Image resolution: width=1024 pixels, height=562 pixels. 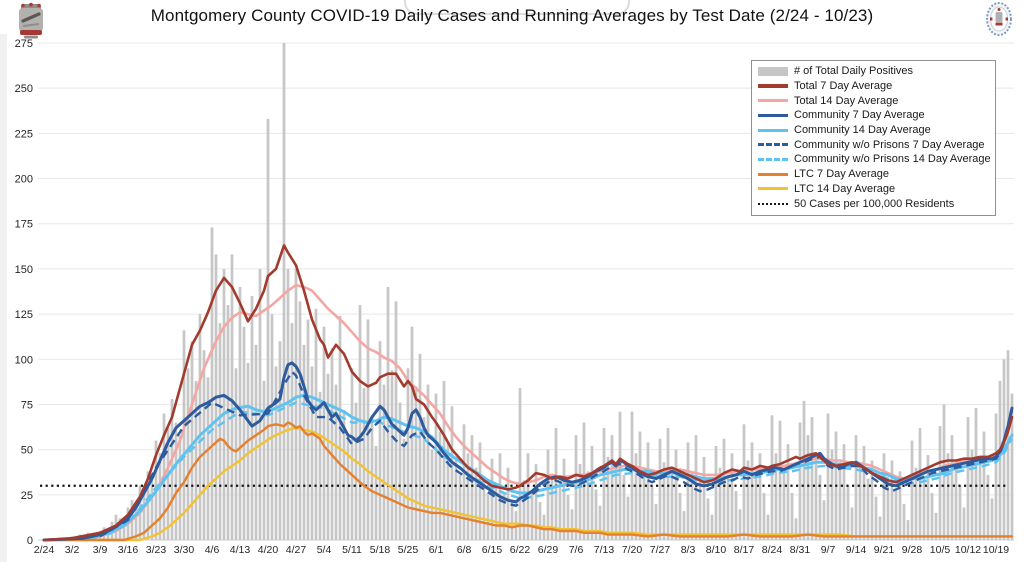 What do you see at coordinates (464, 550) in the screenshot?
I see `x-tick-label: 6/8` at bounding box center [464, 550].